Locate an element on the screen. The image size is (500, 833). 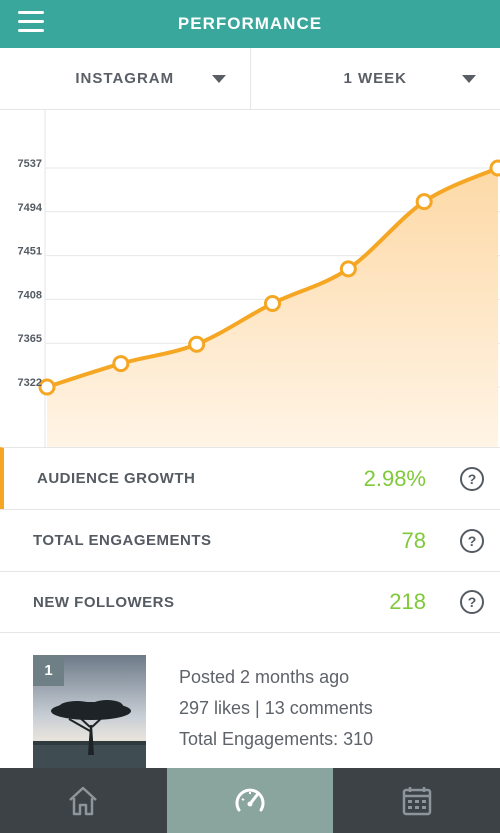
top-bar: PERFORMANCE is located at coordinates (250, 24).